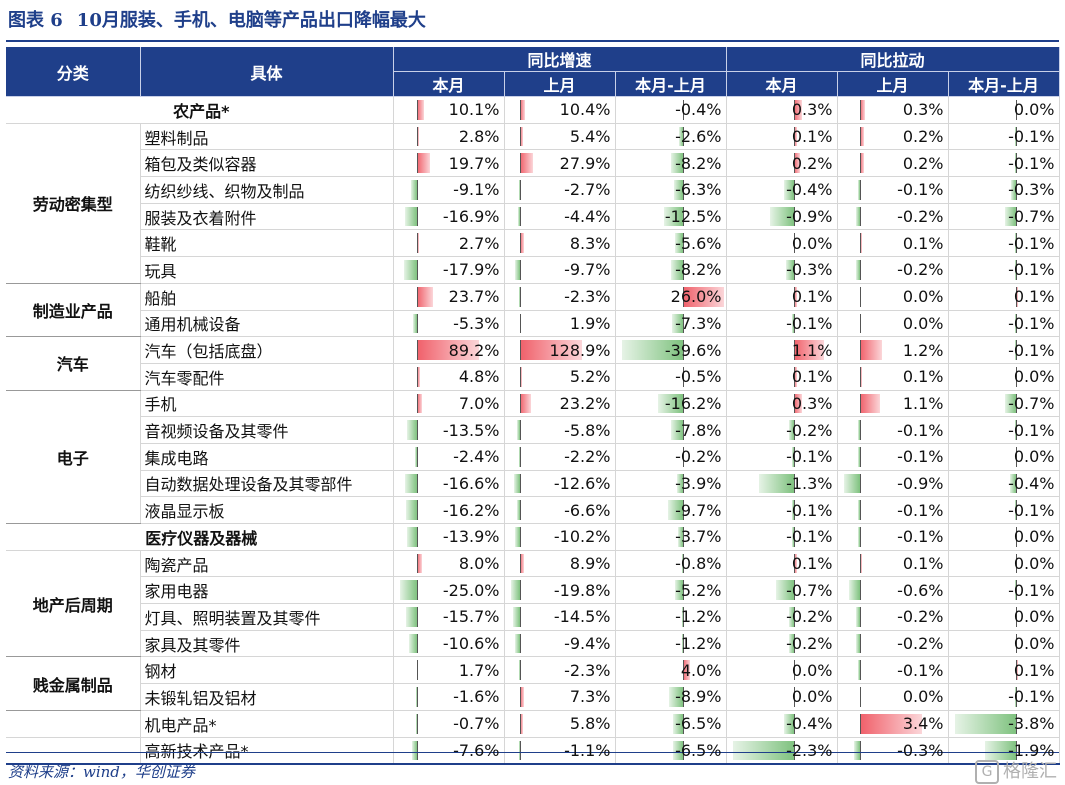  I want to click on value-cell: -0.2%, so click(893, 617).